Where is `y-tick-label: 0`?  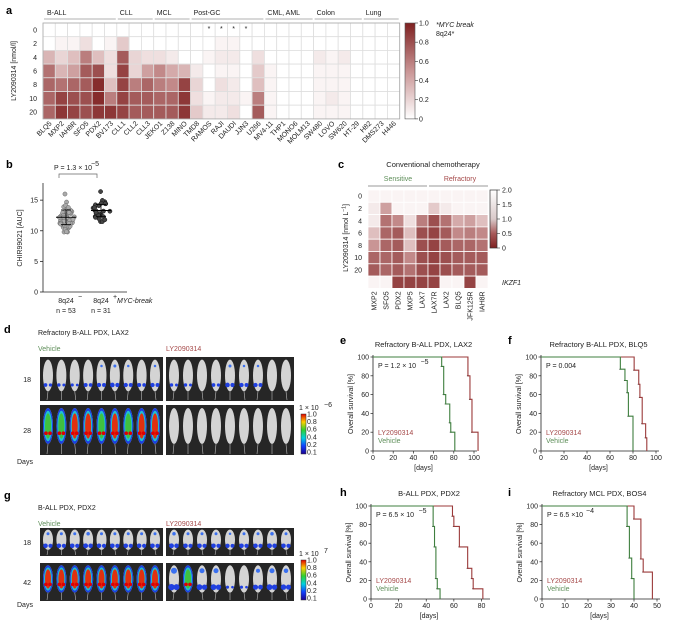 y-tick-label: 0 is located at coordinates (535, 452).